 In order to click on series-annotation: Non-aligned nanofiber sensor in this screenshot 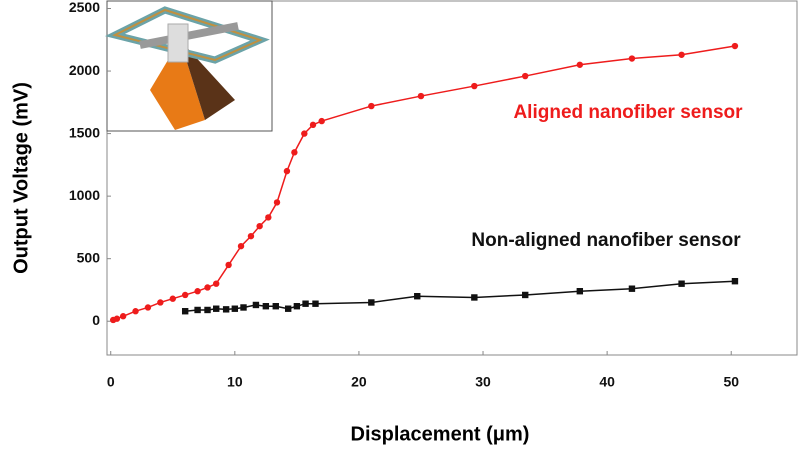, I will do `click(606, 240)`.